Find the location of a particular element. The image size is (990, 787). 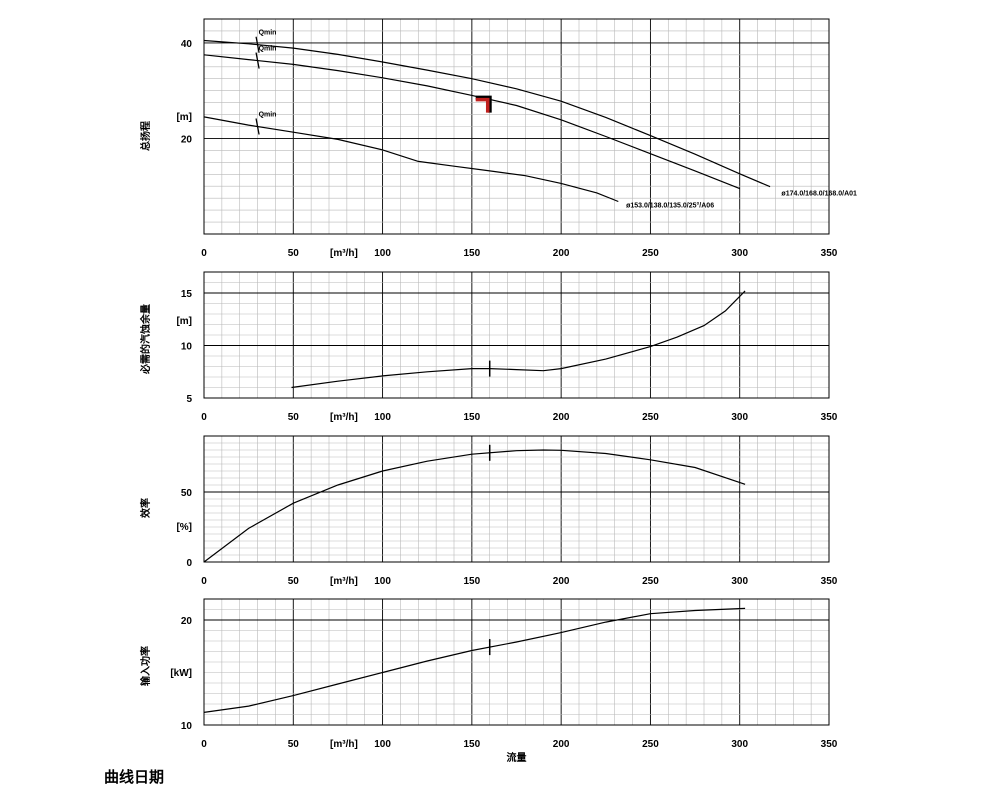

efficiency-ylabel: 效率 is located at coordinates (145, 508).